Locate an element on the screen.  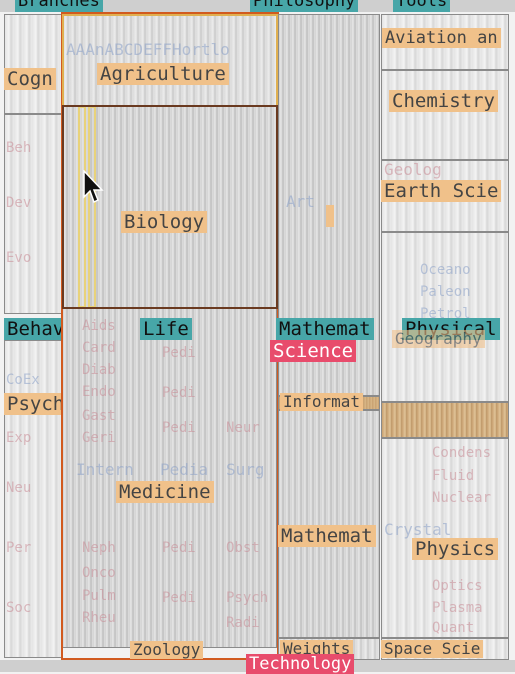
branches-label: Branches is located at coordinates (59, 6).